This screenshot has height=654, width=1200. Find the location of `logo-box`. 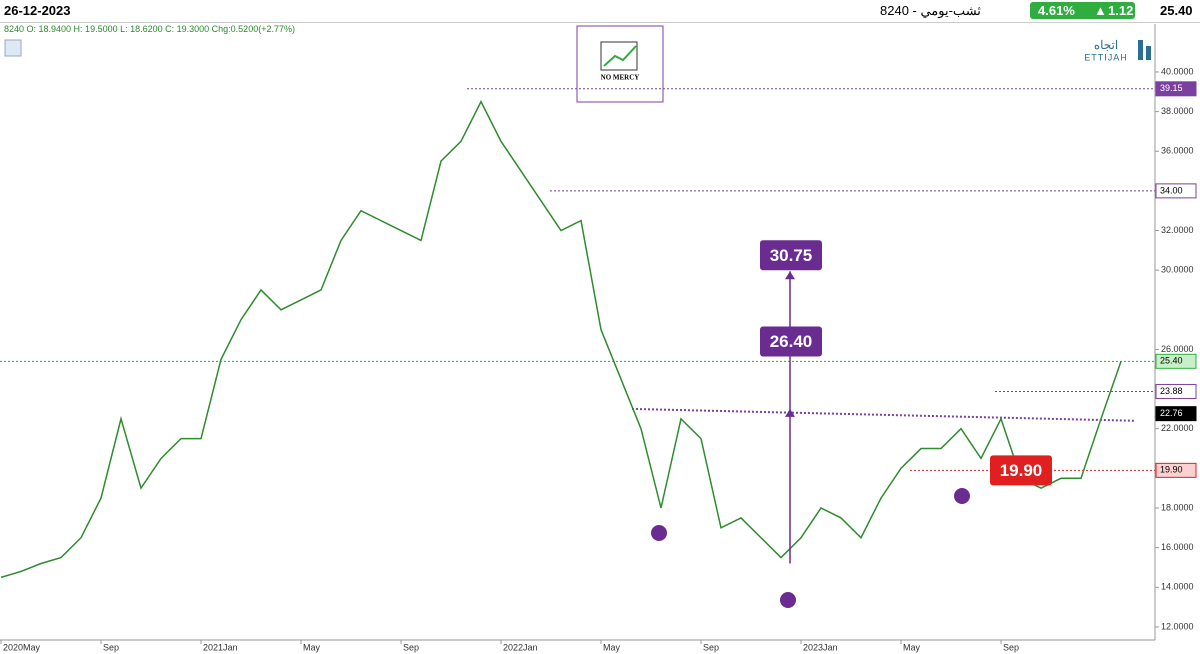

logo-box is located at coordinates (620, 64).